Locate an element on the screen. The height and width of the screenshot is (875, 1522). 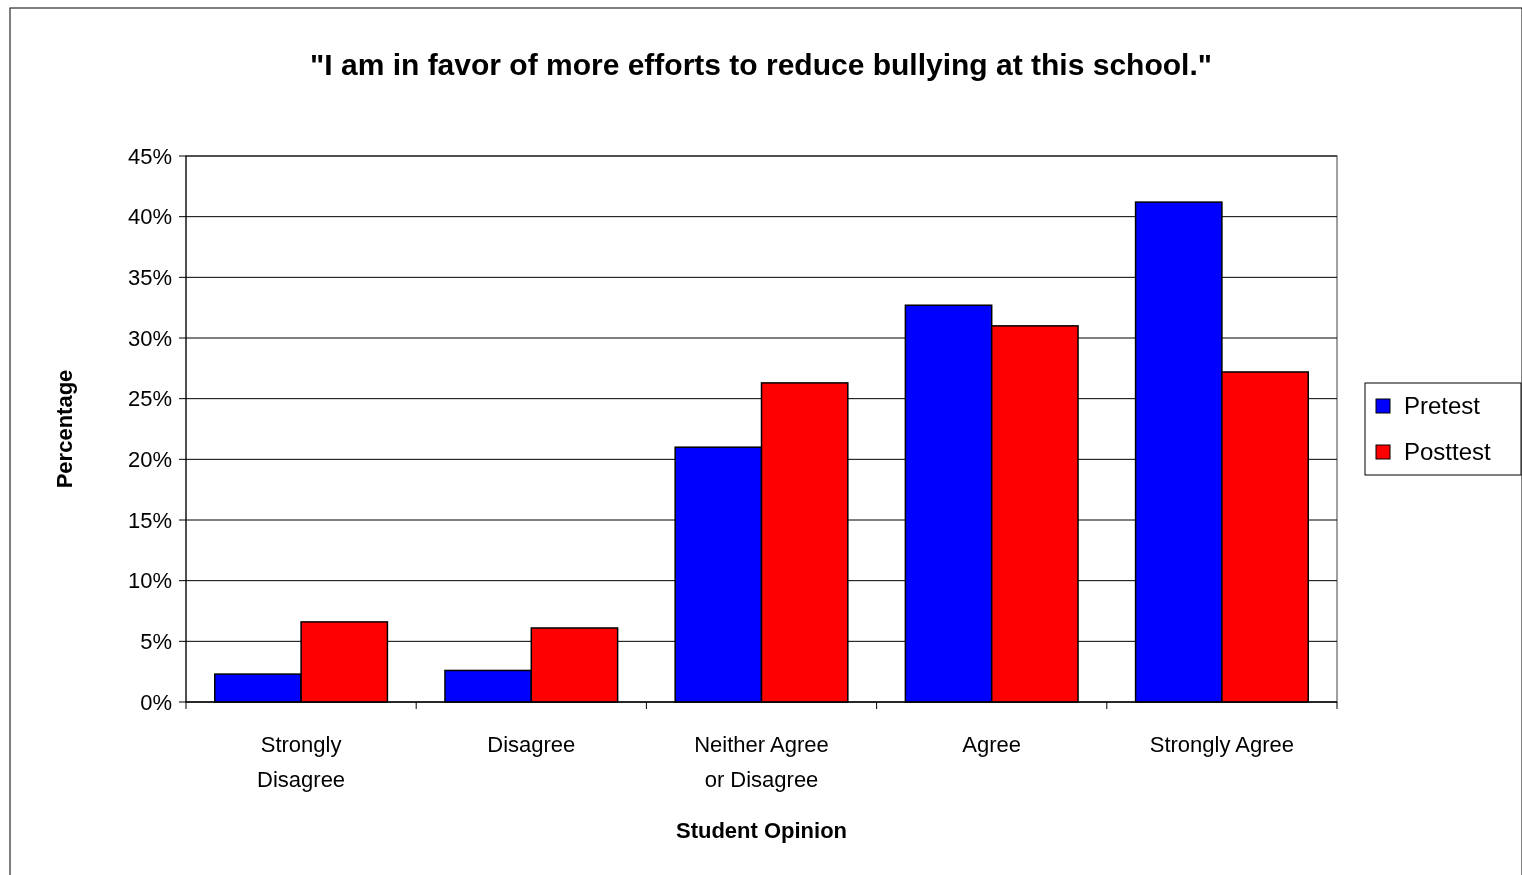
legend-label: Pretest is located at coordinates (1442, 406).